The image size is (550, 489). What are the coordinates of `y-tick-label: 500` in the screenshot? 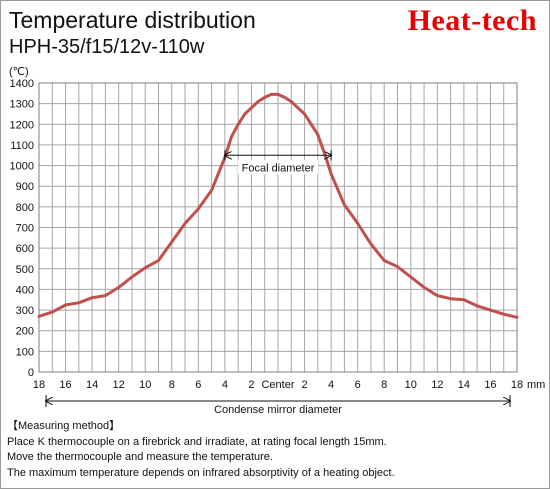 It's located at (25, 270).